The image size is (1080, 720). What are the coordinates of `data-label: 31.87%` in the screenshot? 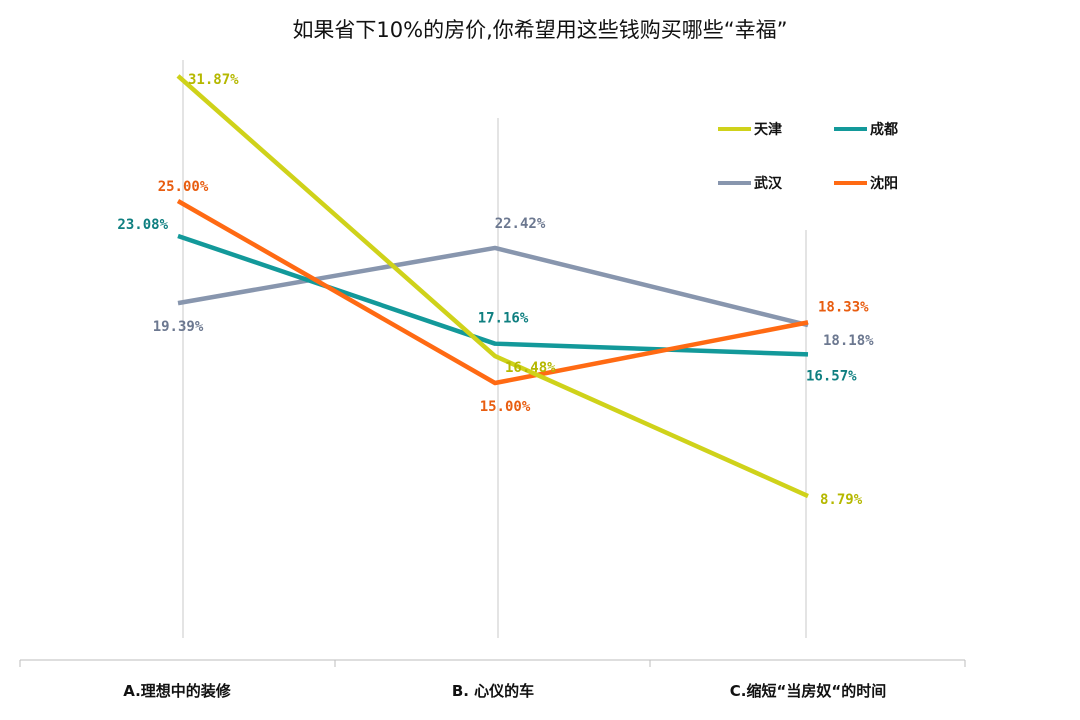 It's located at (213, 80).